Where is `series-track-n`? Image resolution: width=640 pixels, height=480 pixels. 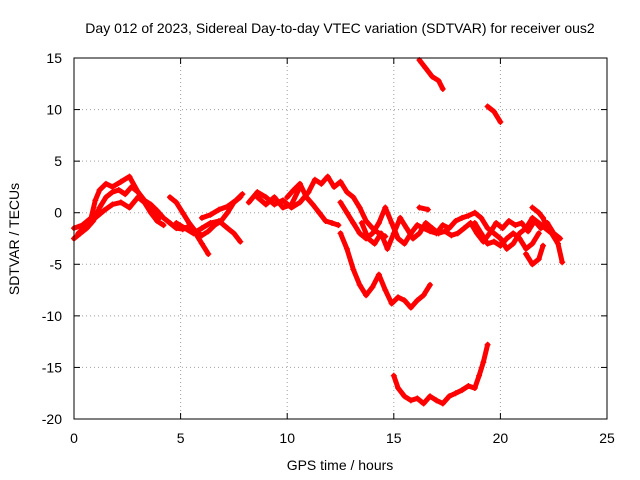
series-track-n is located at coordinates (506, 236).